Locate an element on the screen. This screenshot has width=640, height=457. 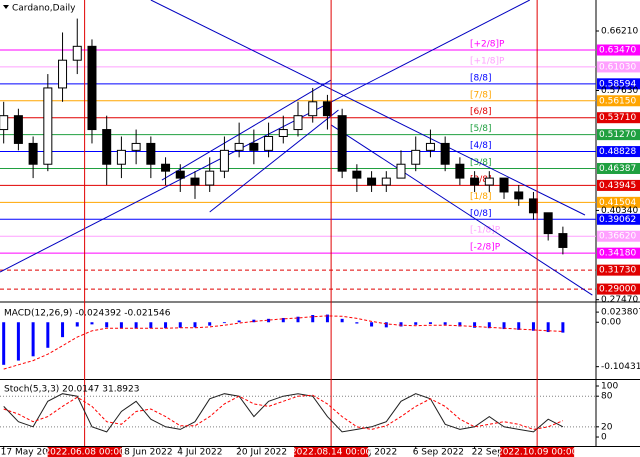
level-label: 0.51270 is located at coordinates (617, 135).